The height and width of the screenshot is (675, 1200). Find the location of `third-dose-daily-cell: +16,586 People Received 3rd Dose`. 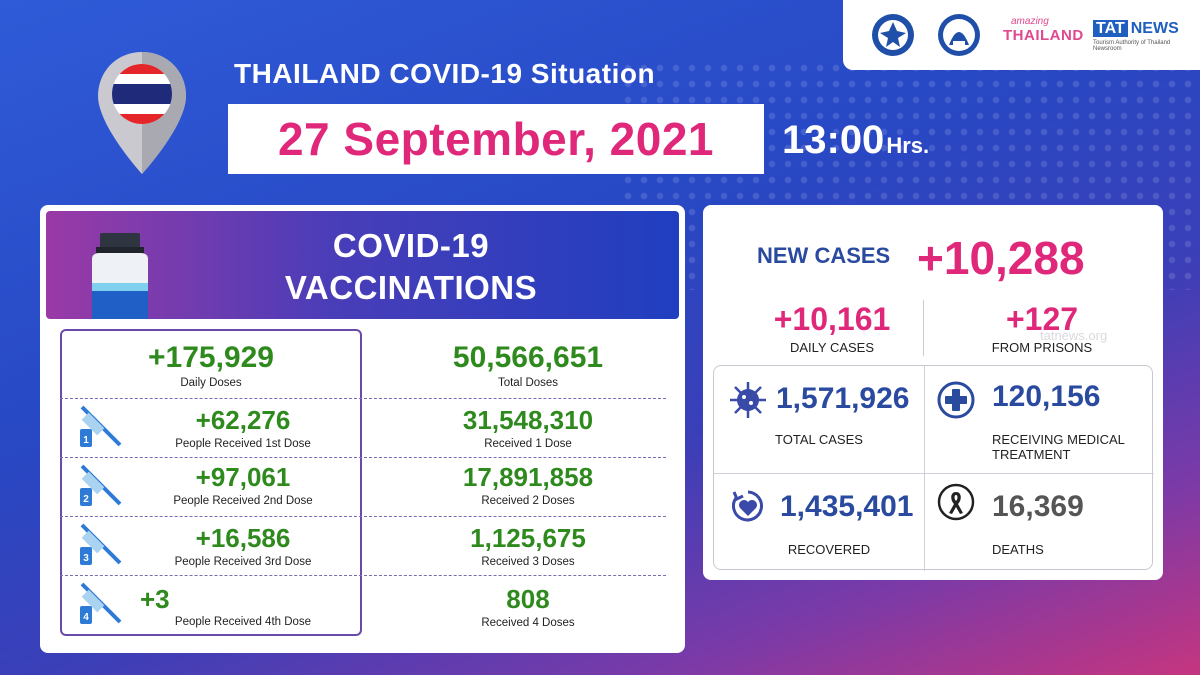

third-dose-daily-cell: +16,586 People Received 3rd Dose is located at coordinates (243, 545).